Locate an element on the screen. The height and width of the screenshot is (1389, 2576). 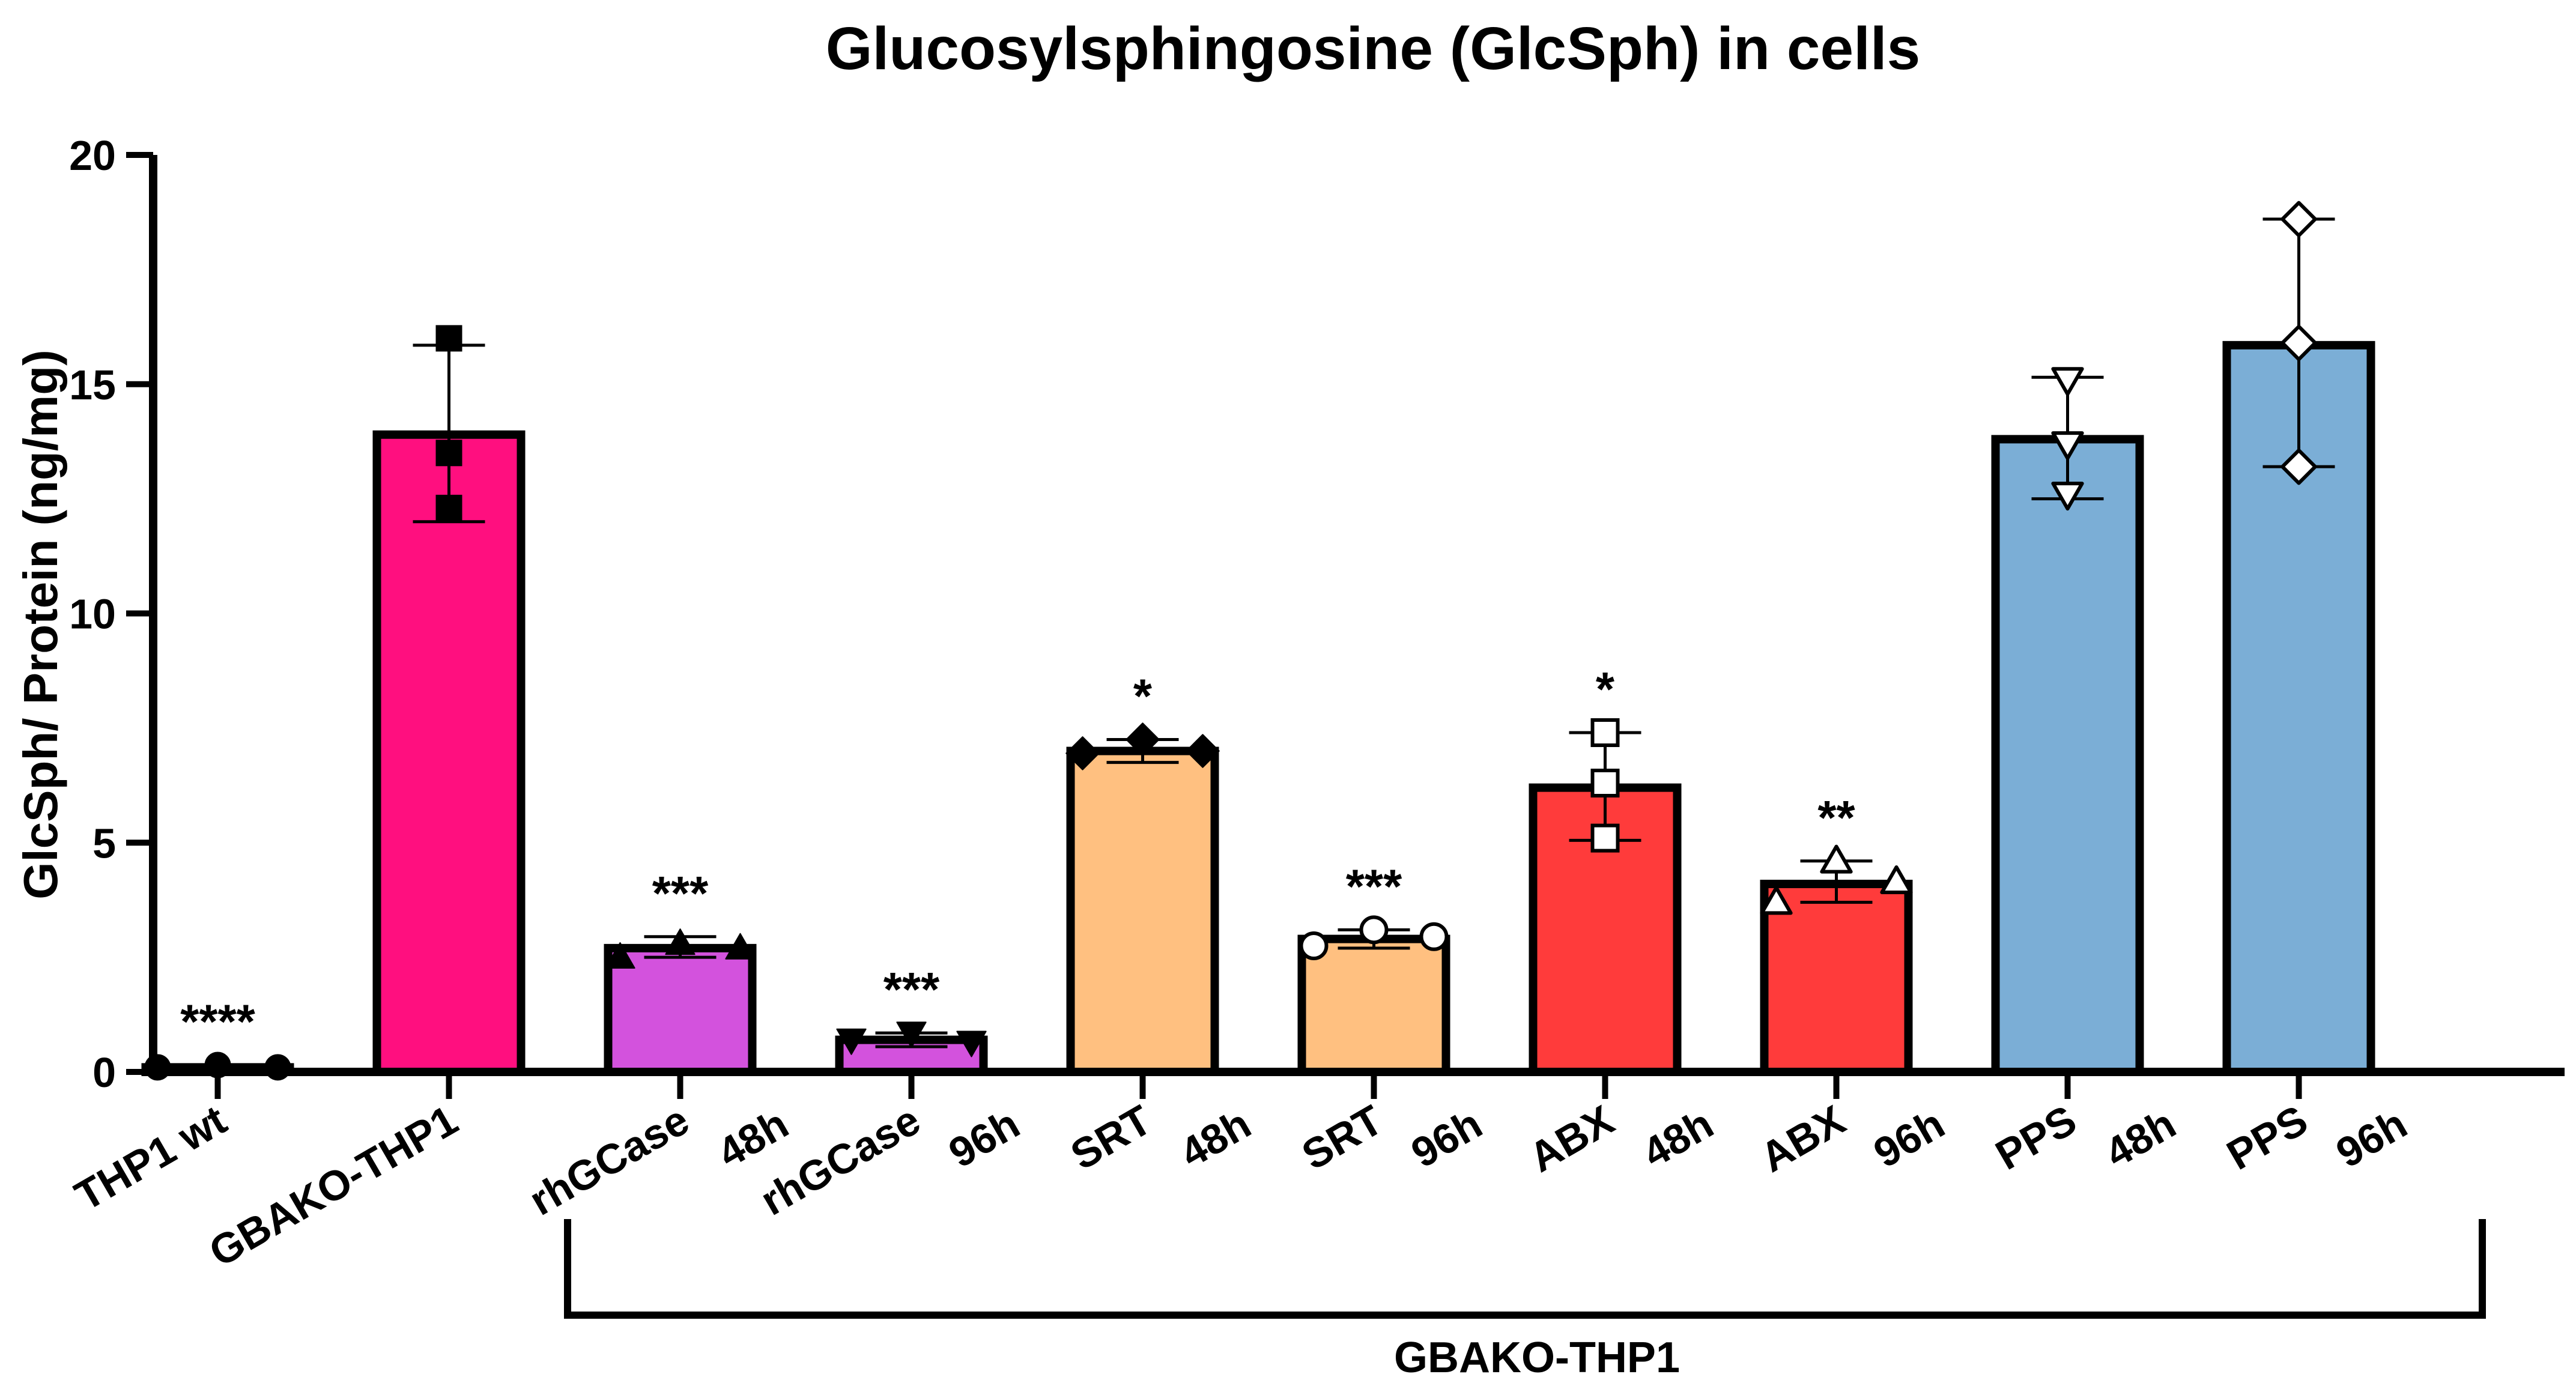
y-tick-label: 20 is located at coordinates (92, 155).